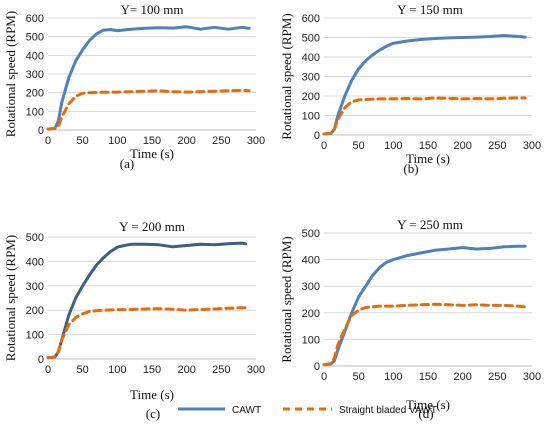  I want to click on legend-label-cawt: CAWT, so click(246, 410).